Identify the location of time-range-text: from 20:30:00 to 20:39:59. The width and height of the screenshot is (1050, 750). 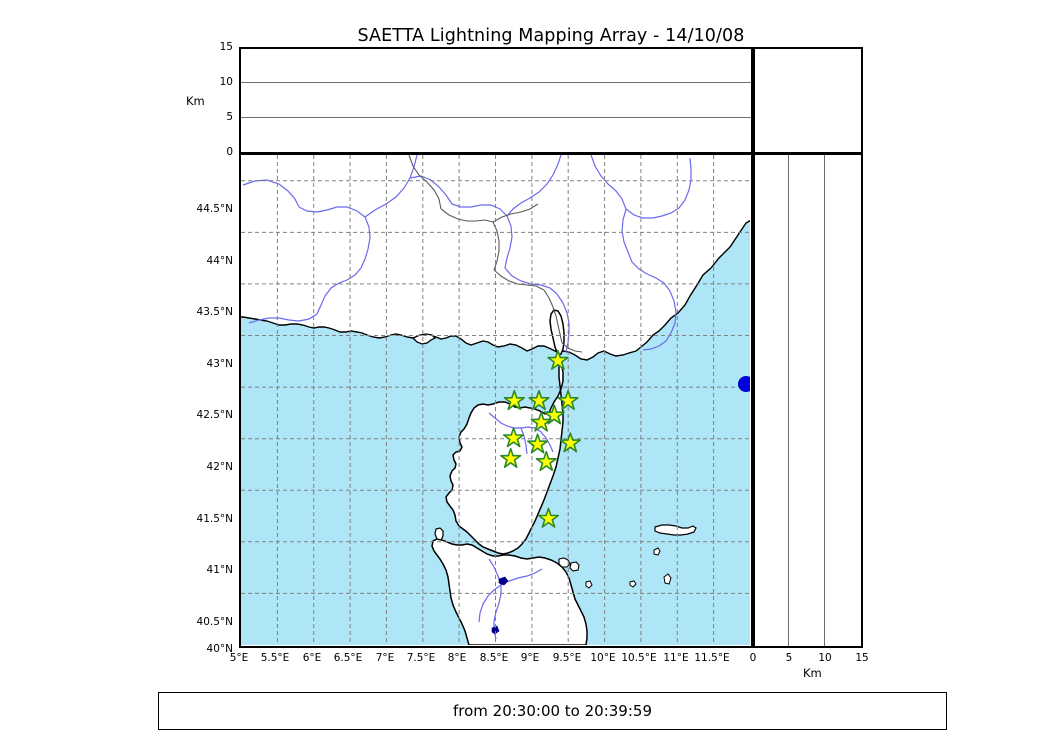
(552, 711).